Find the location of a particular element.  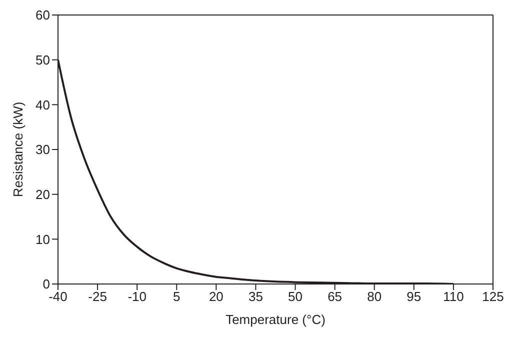

x-tick-label: -25 is located at coordinates (97, 296).